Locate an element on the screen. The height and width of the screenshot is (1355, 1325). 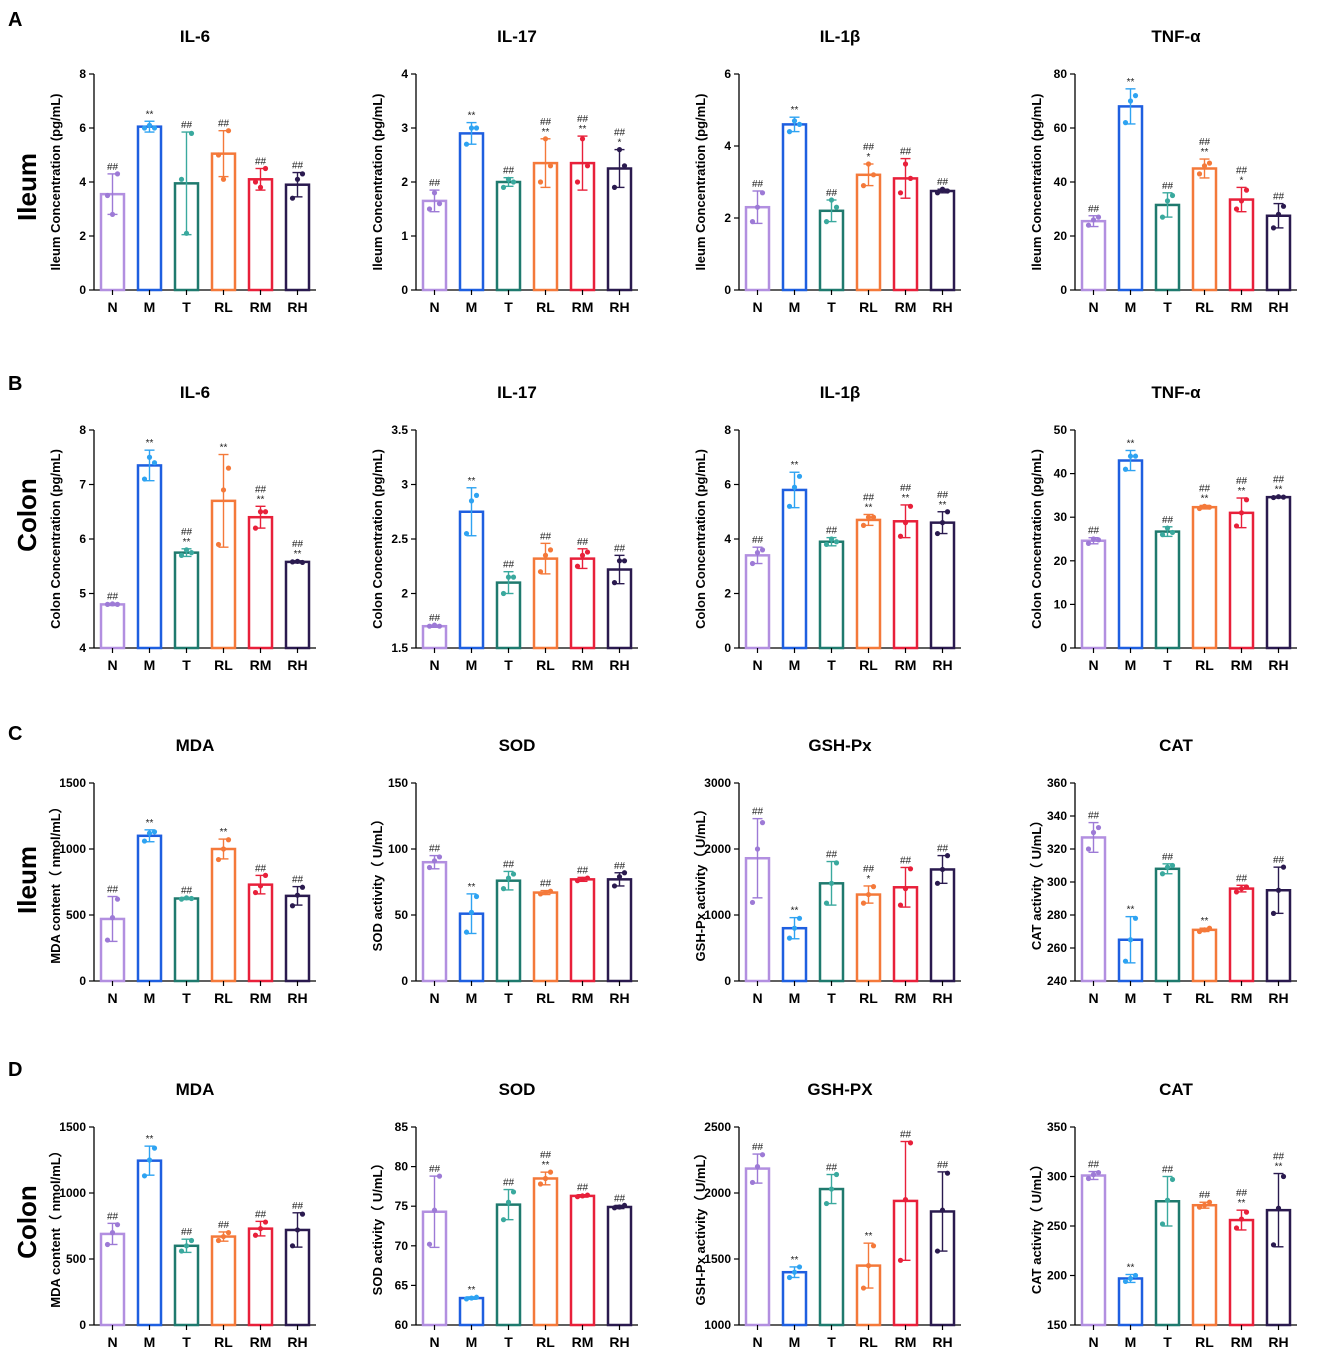
y-tick-label: 260 is located at coordinates (1057, 948).